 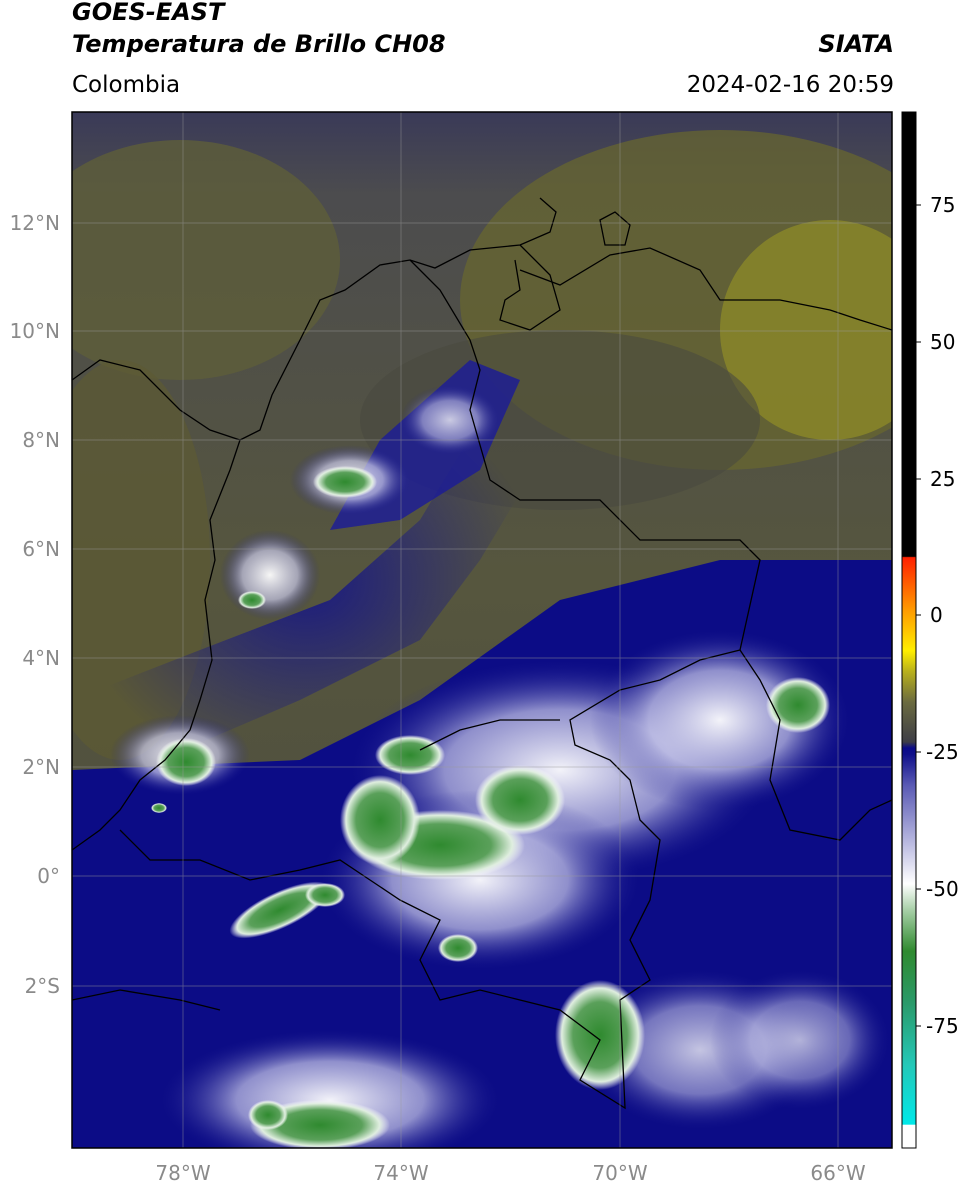 I want to click on lon-tick-label: 70°W, so click(x=619, y=1173).